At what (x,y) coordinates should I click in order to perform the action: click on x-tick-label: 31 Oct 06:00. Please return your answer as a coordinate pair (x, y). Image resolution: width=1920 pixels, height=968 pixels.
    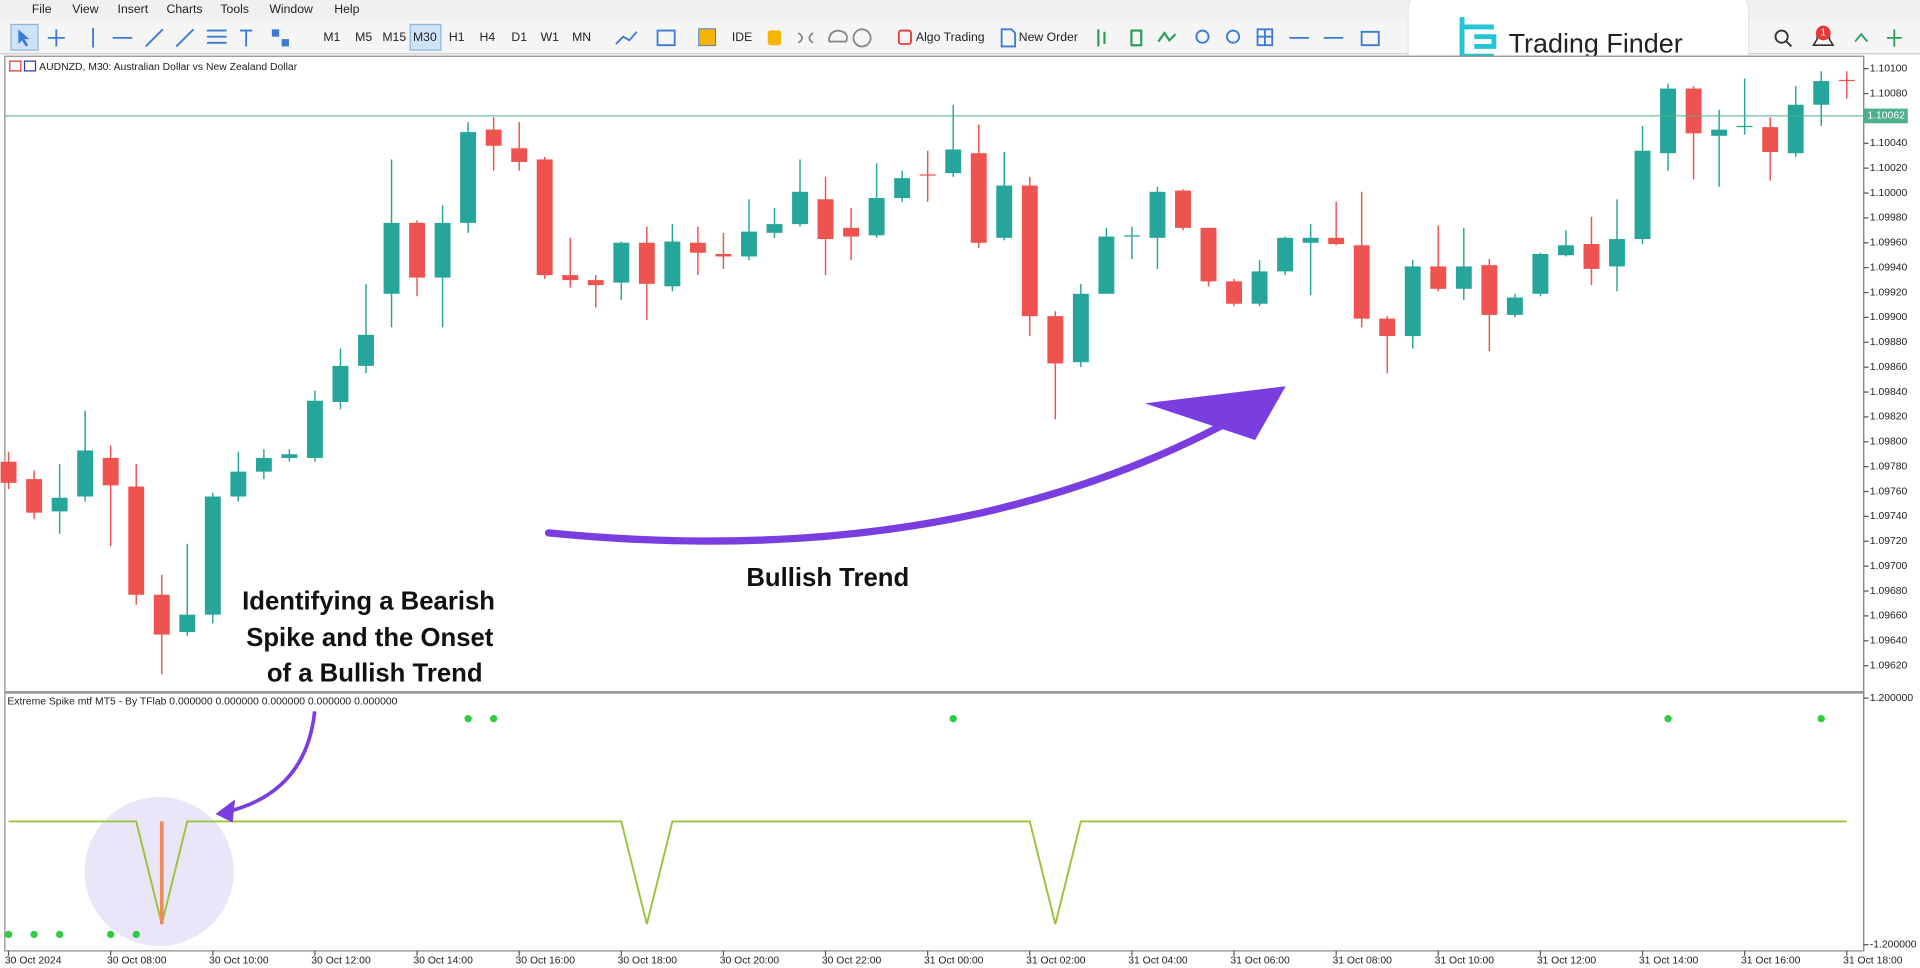
    Looking at the image, I should click on (1260, 960).